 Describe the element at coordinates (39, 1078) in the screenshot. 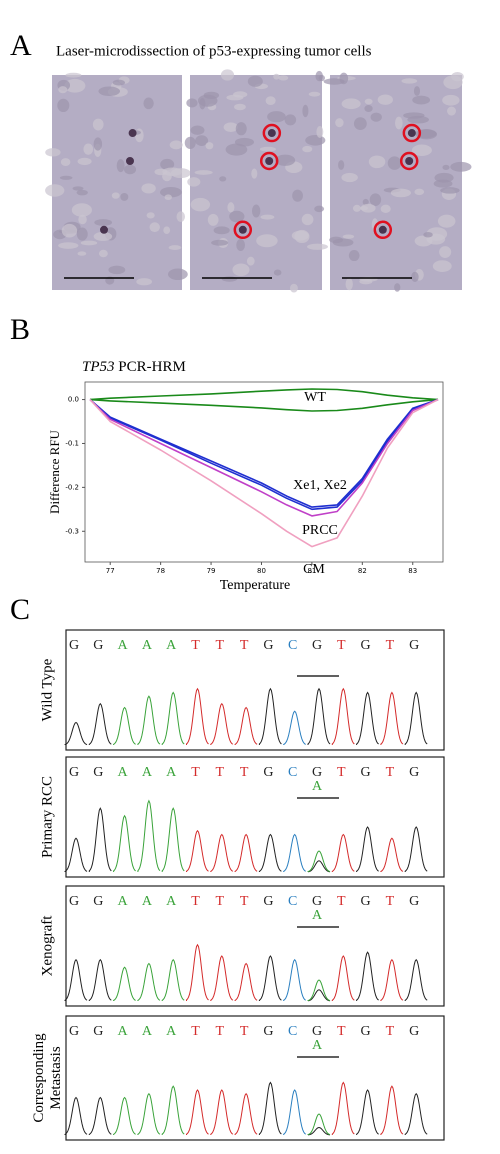

I see `row-label: Corresponding` at that location.